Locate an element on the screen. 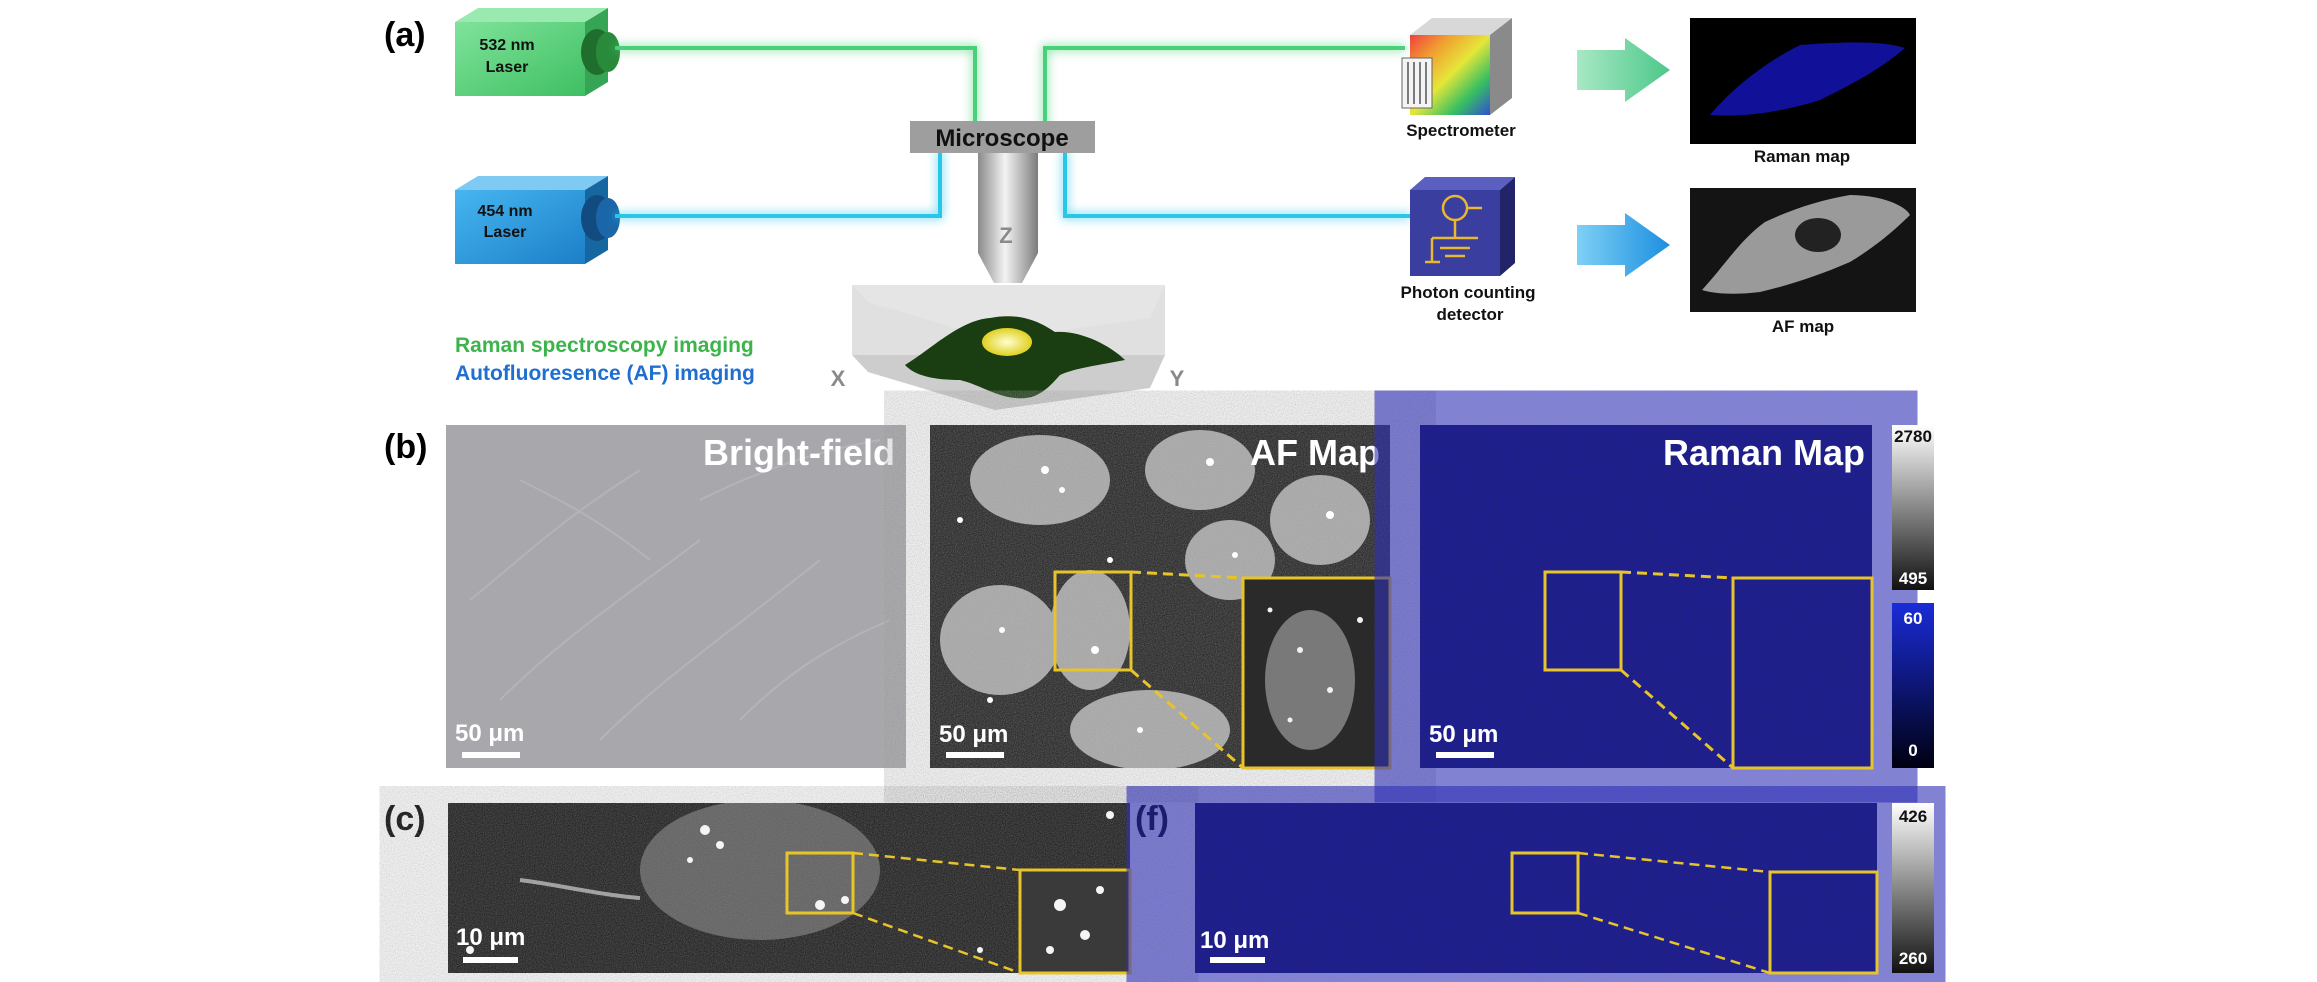 The image size is (2317, 982). green-beam-in is located at coordinates (796, 88).